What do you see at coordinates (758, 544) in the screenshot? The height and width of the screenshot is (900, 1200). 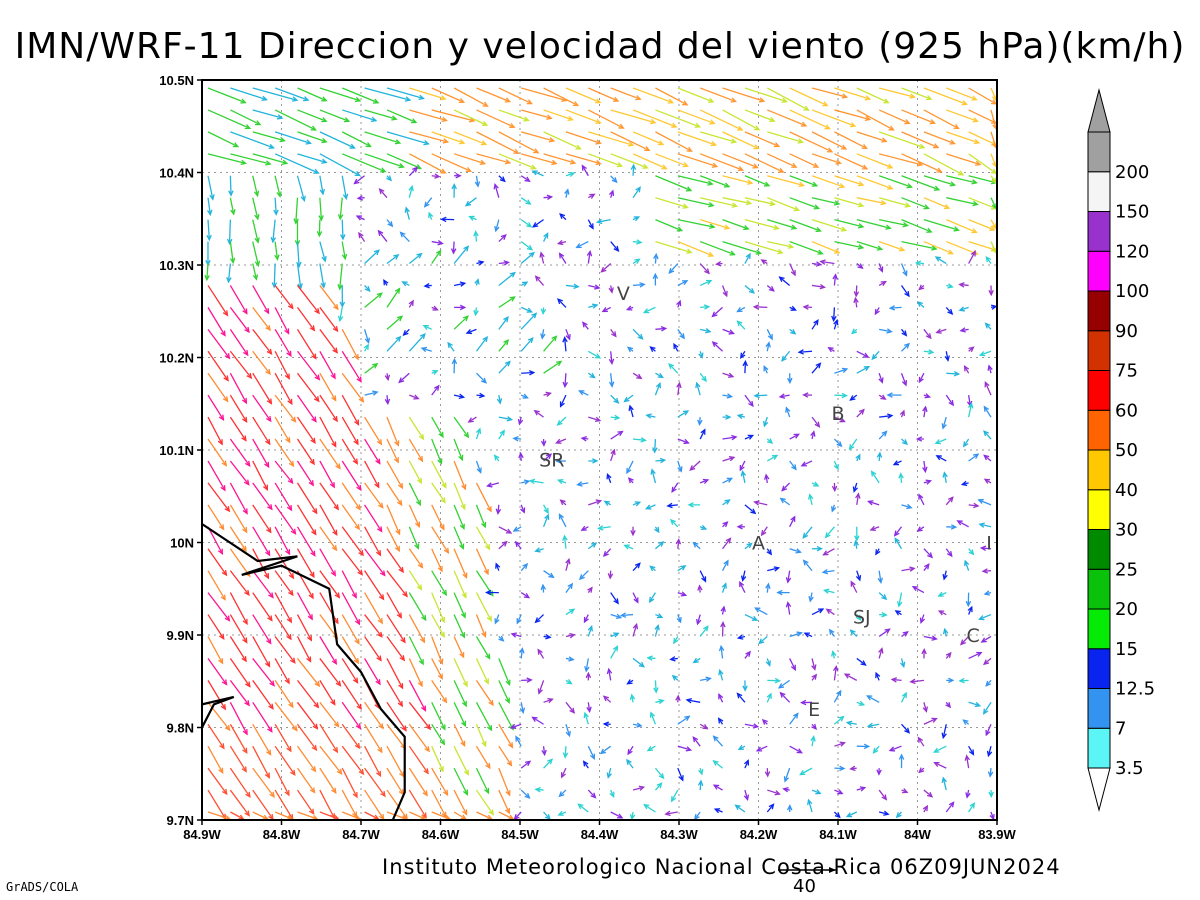 I see `city-label: A` at bounding box center [758, 544].